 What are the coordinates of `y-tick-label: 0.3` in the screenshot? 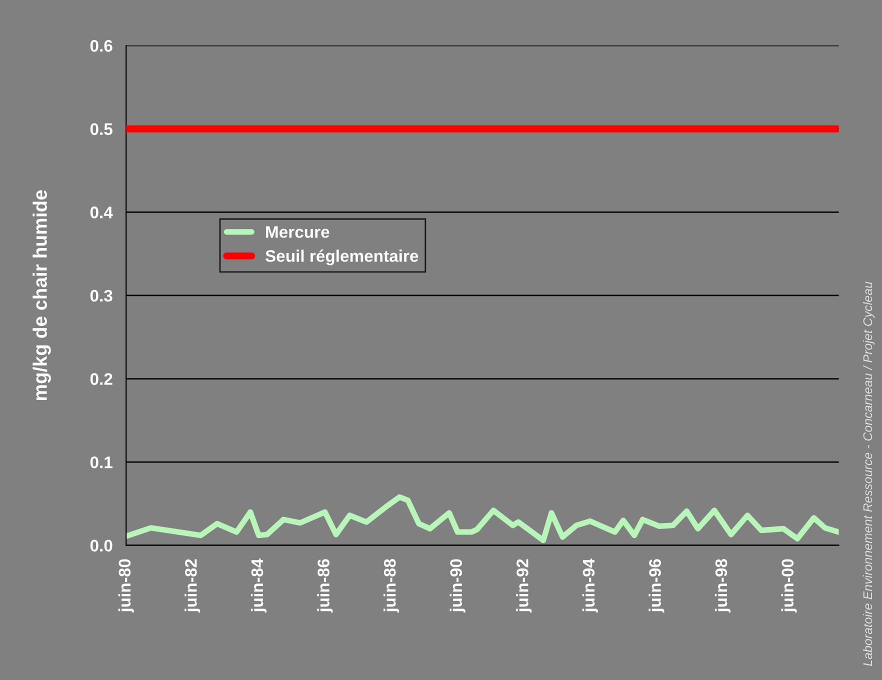 It's located at (101, 296).